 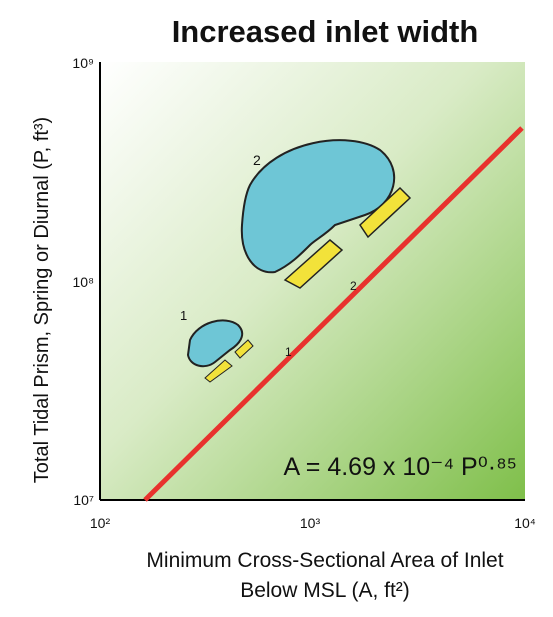 What do you see at coordinates (325, 31) in the screenshot?
I see `title: Increased inlet width` at bounding box center [325, 31].